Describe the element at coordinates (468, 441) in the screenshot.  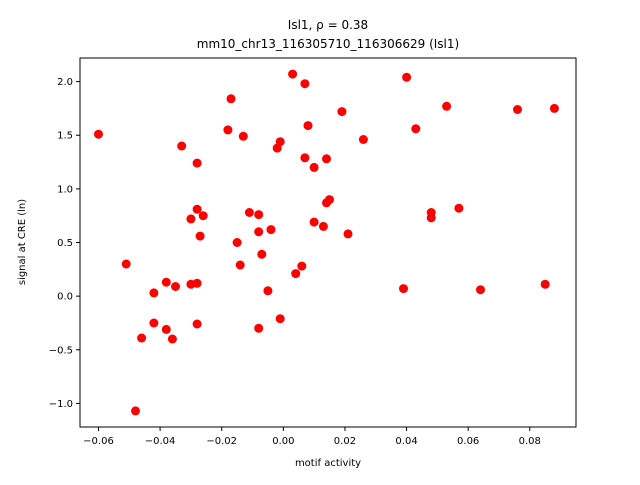
I see `x-tick-label: 0.06` at that location.